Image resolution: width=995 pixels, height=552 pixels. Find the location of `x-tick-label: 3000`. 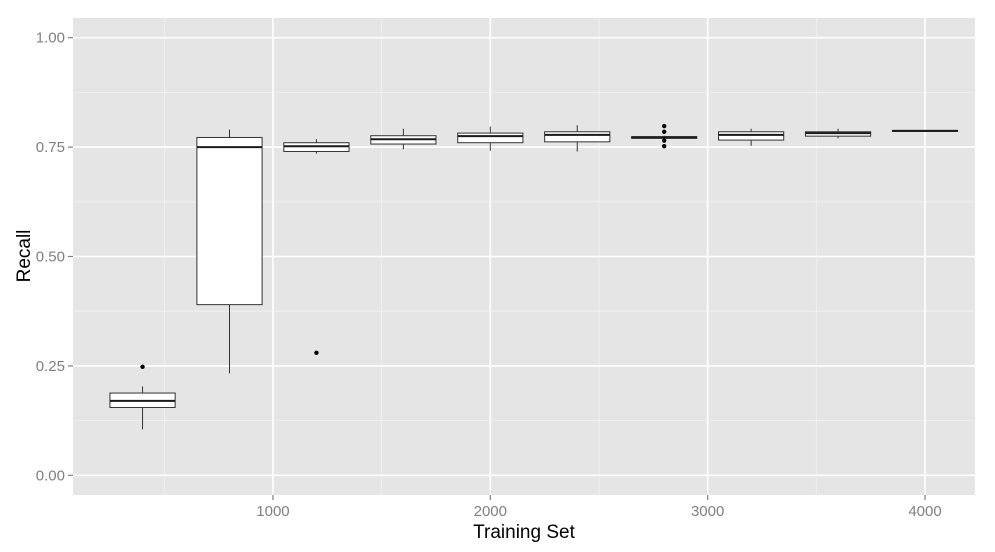

x-tick-label: 3000 is located at coordinates (707, 511).